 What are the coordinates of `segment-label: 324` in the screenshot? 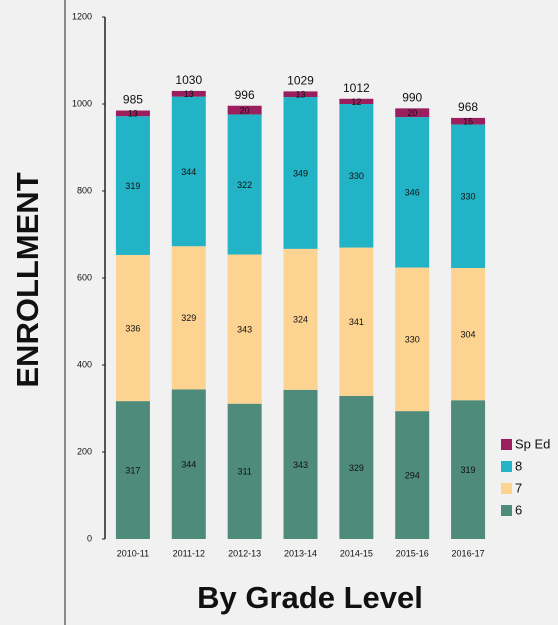 It's located at (300, 320).